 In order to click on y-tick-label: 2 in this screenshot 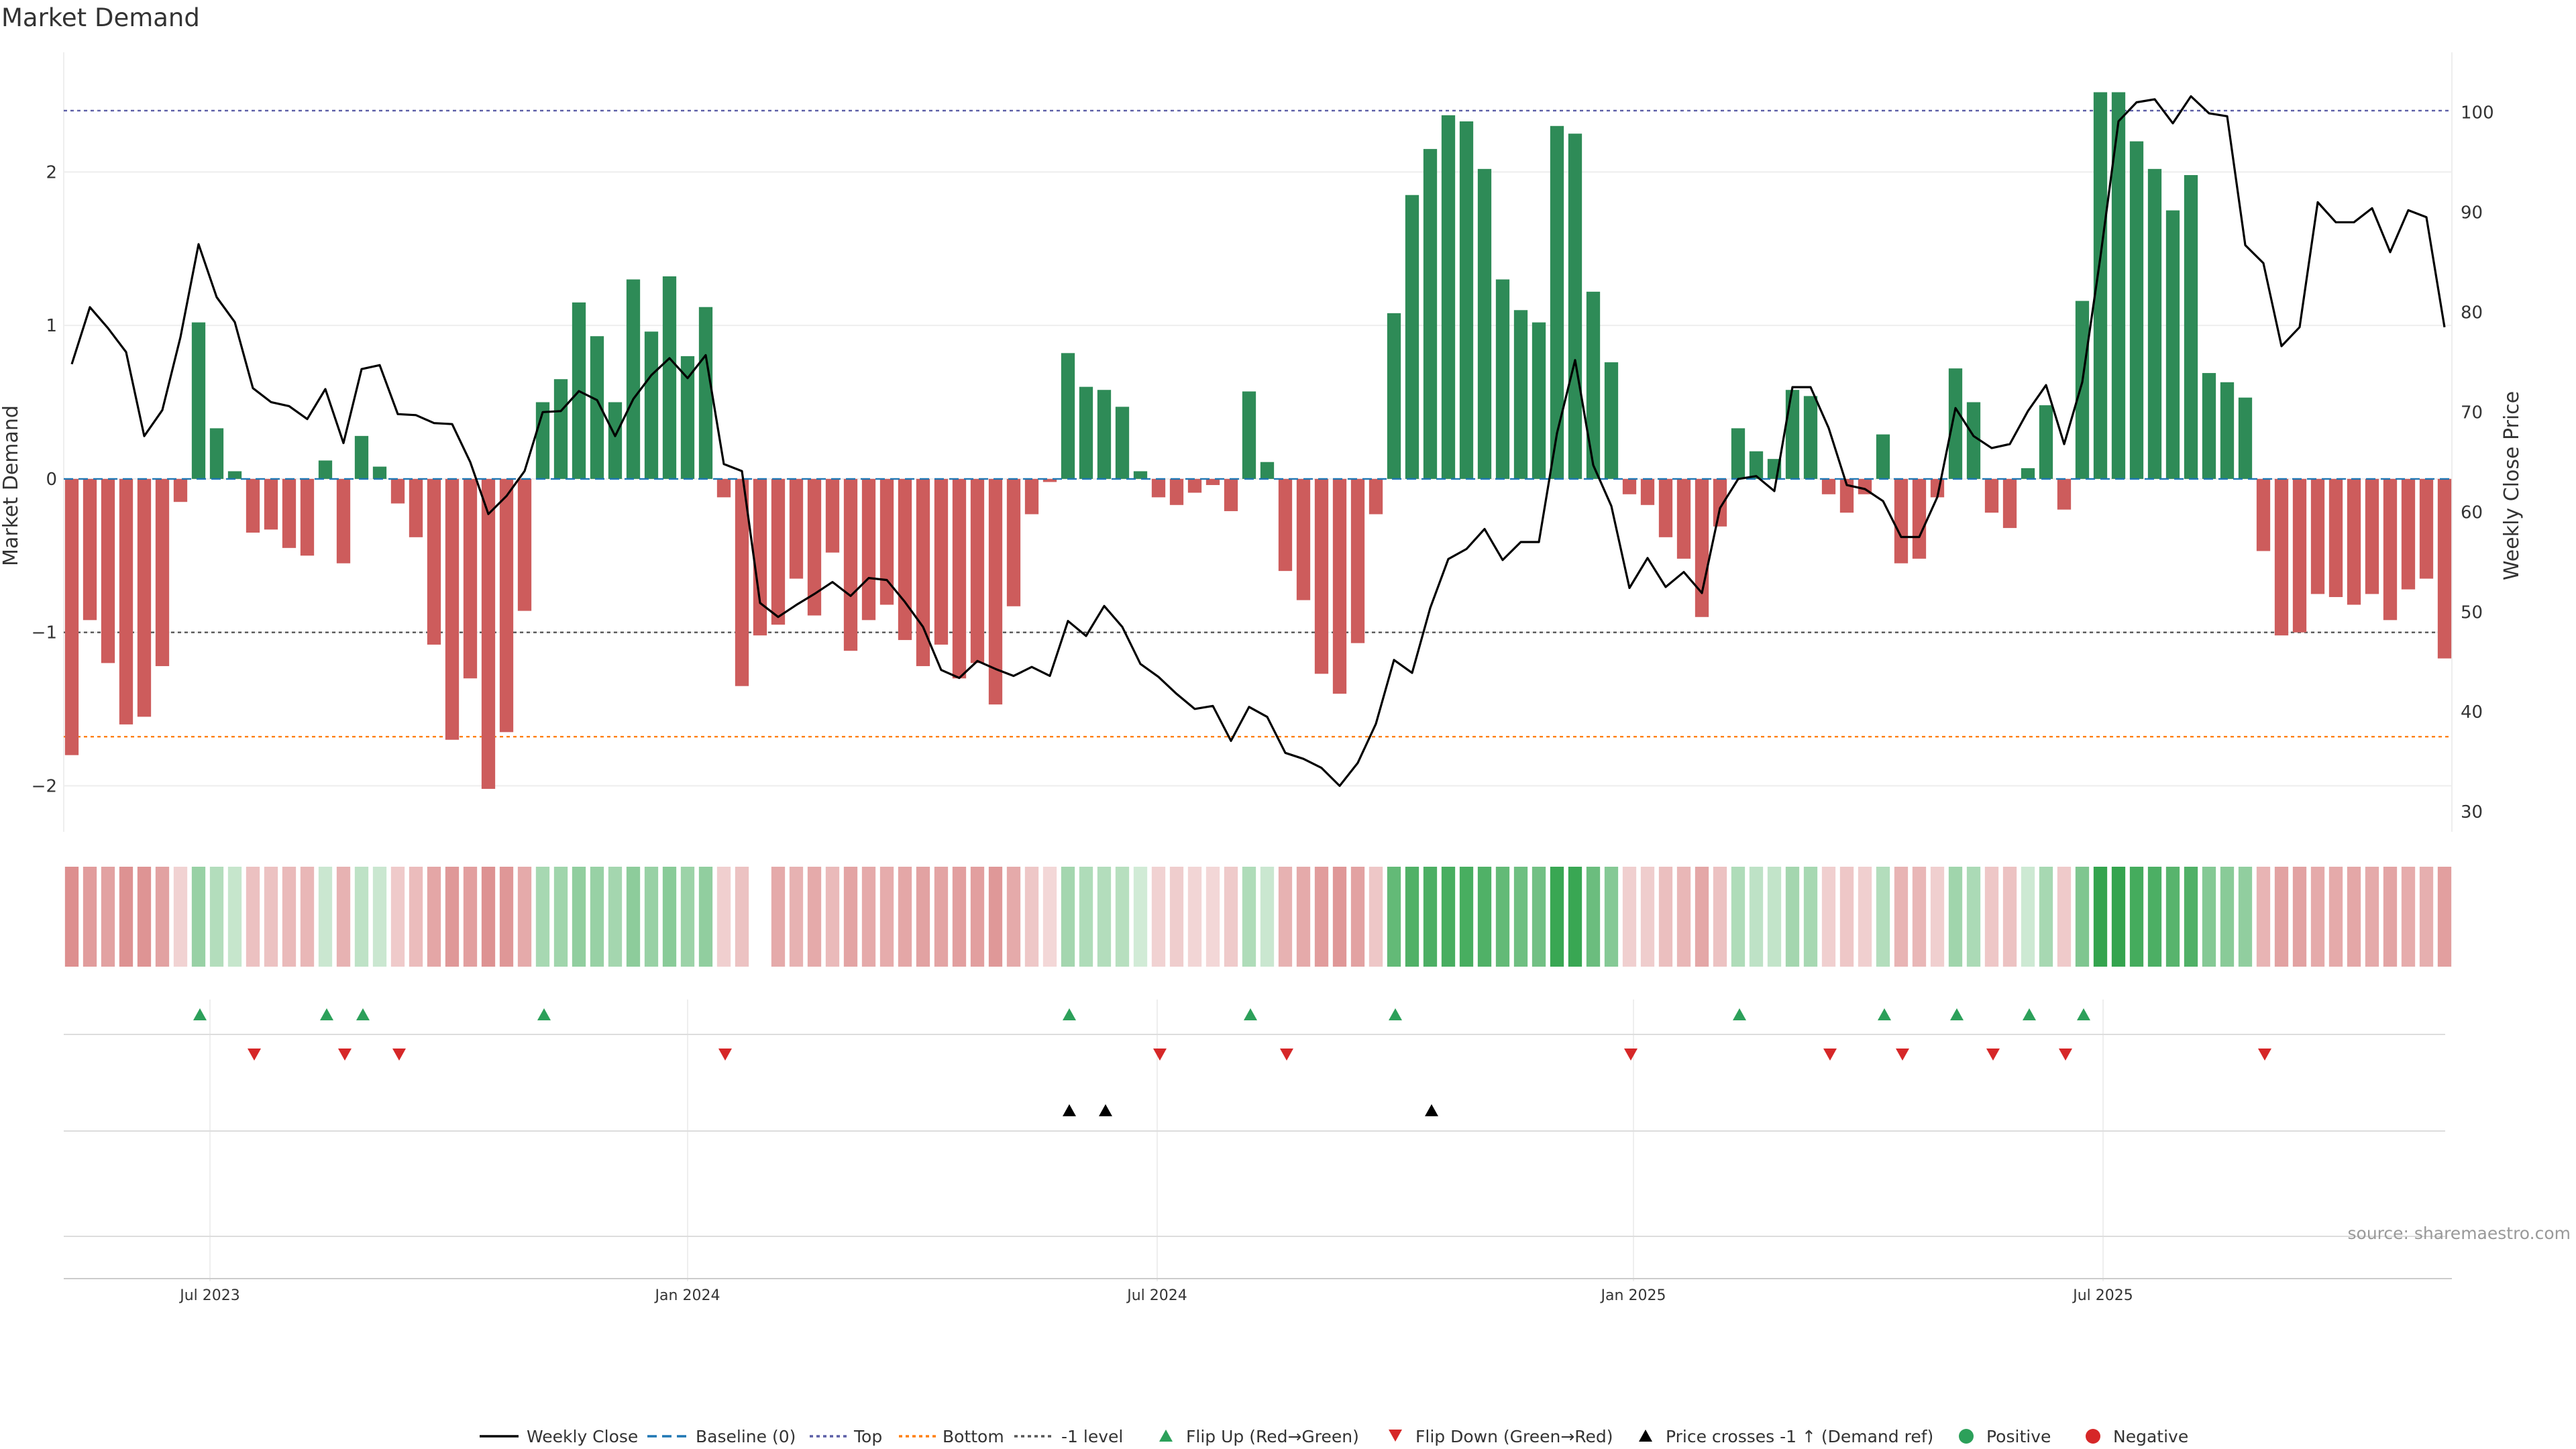, I will do `click(51, 172)`.